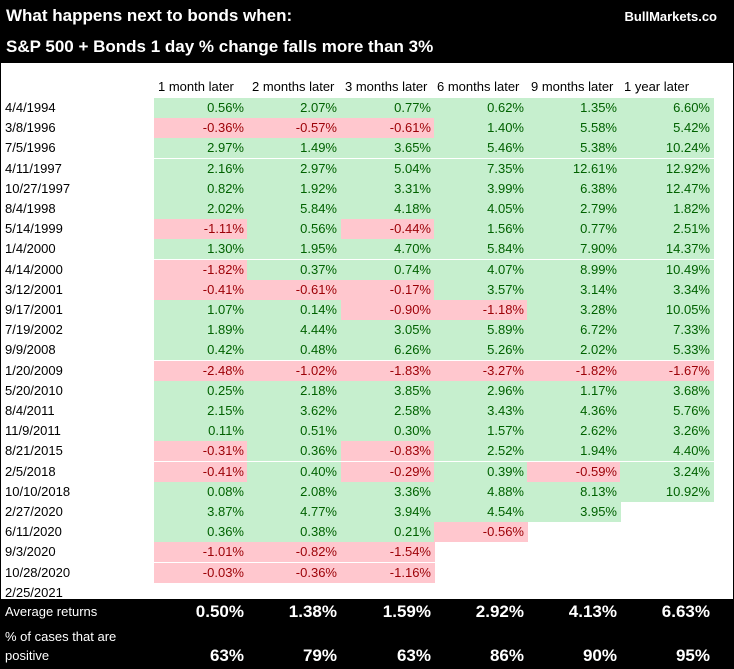 The height and width of the screenshot is (669, 734). I want to click on return-cell: 12.61%, so click(574, 168).